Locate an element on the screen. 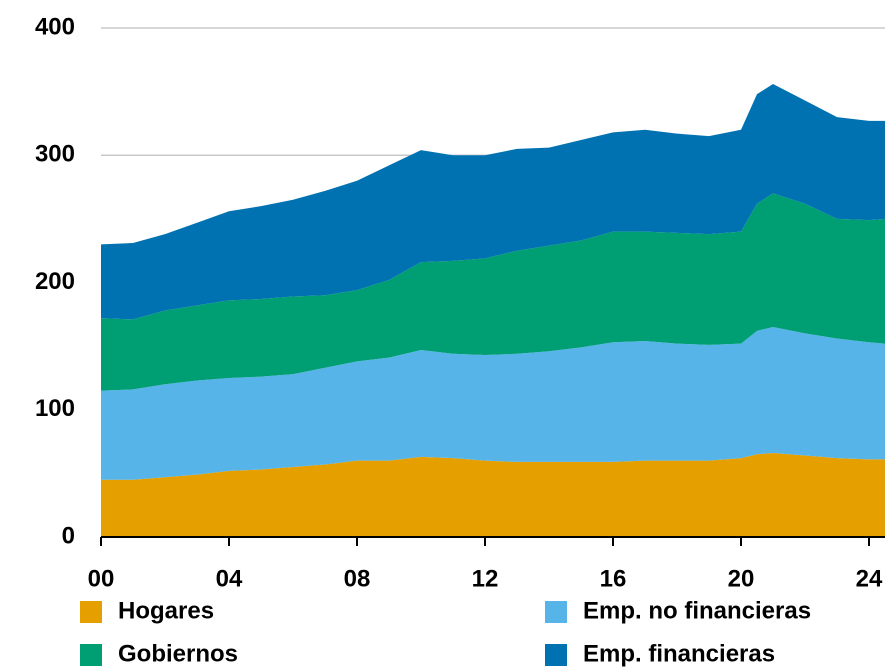 Image resolution: width=894 pixels, height=672 pixels. y-tick-label: 0 is located at coordinates (68, 535).